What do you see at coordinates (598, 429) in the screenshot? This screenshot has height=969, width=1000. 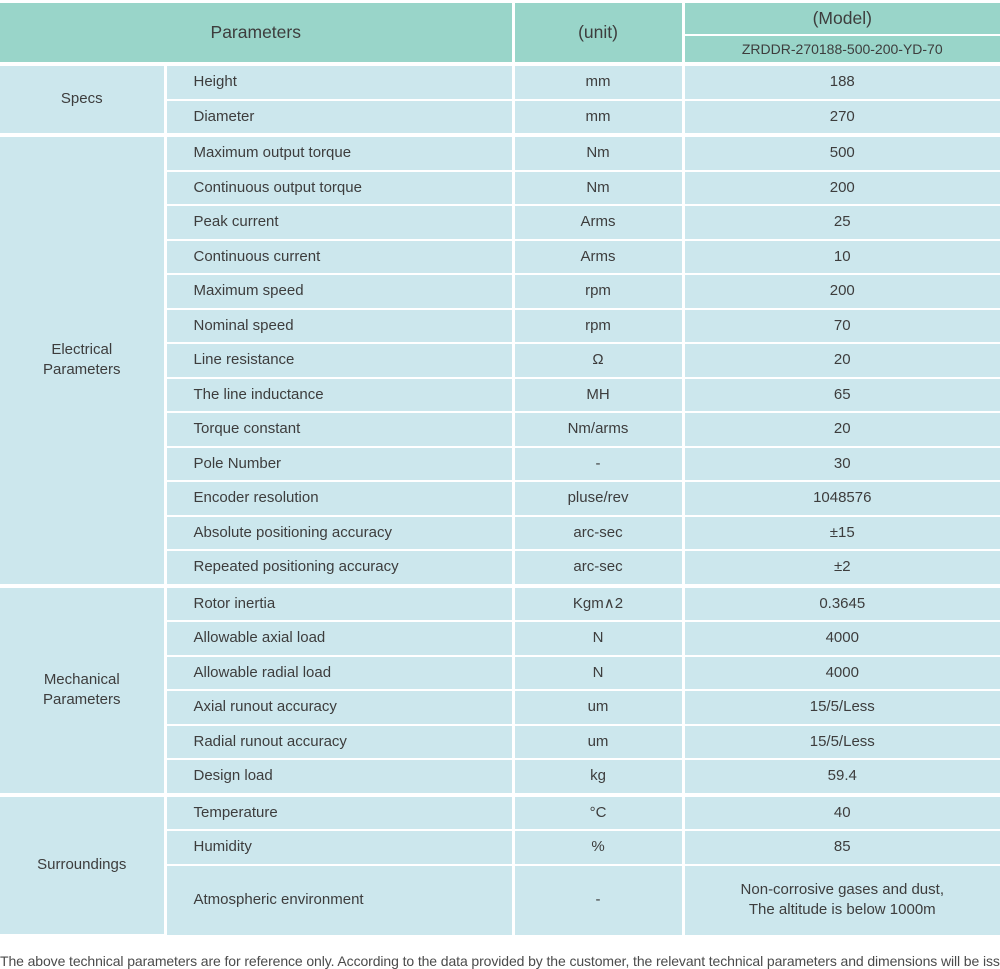 I see `unit-cell: Nm/arms` at bounding box center [598, 429].